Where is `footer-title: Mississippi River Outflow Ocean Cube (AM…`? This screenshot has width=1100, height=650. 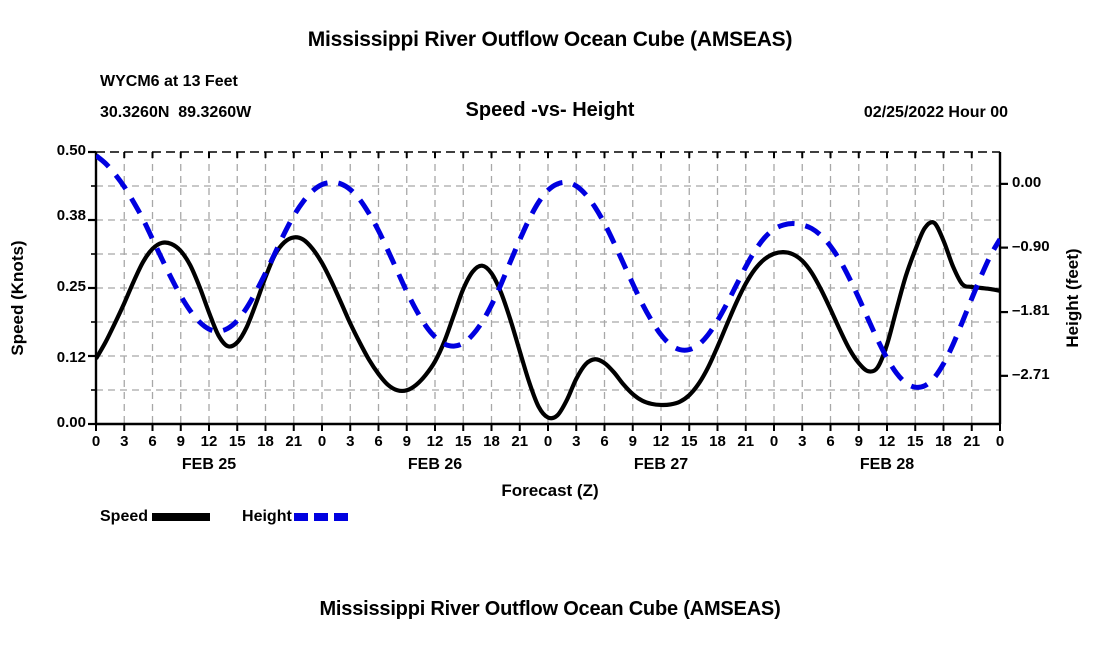 footer-title: Mississippi River Outflow Ocean Cube (AM… is located at coordinates (550, 609).